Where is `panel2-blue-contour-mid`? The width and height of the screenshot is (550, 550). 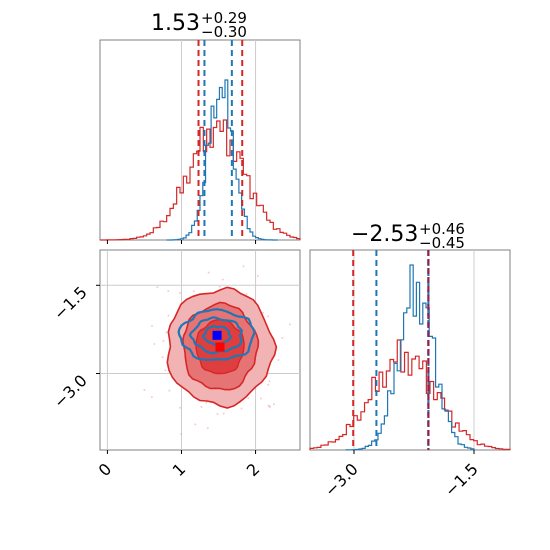 panel2-blue-contour-mid is located at coordinates (216, 335).